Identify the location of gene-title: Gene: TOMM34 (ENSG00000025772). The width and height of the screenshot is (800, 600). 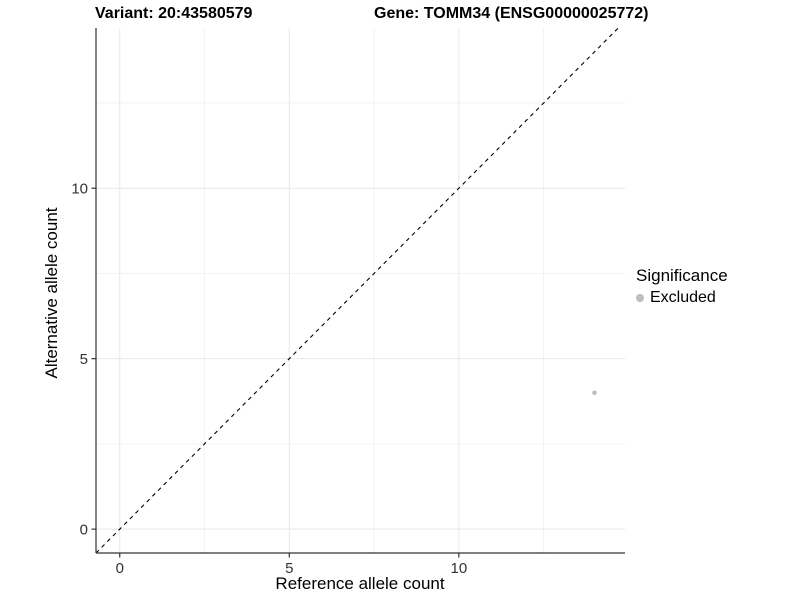
(511, 13).